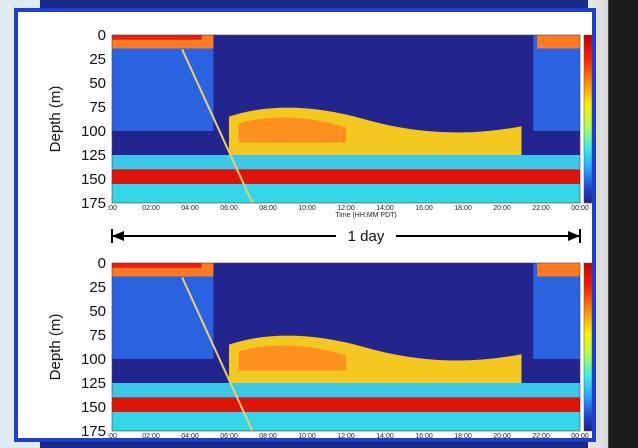  I want to click on x-axis-label: Time (HH:MM PDT), so click(366, 215).